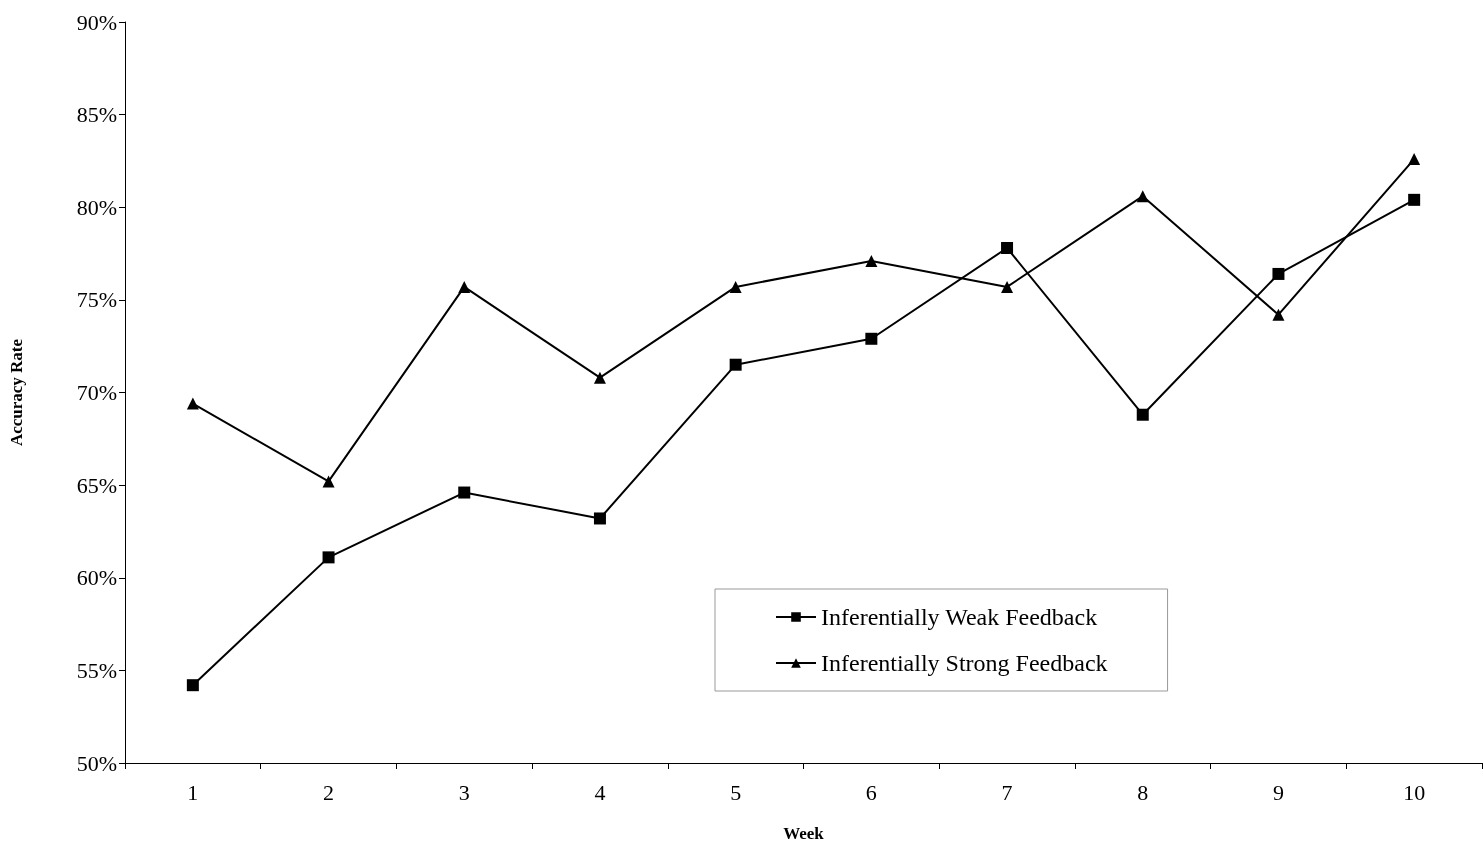  Describe the element at coordinates (329, 792) in the screenshot. I see `x-tick-label: 2` at that location.